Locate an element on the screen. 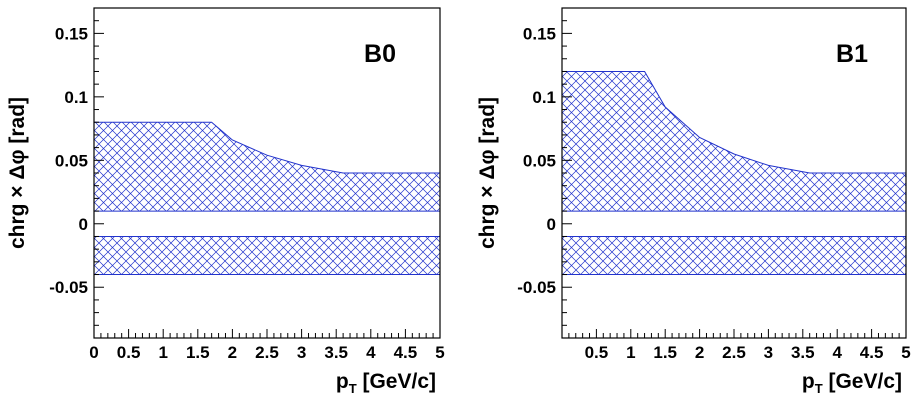 The width and height of the screenshot is (913, 402). panel-title: B1 is located at coordinates (852, 54).